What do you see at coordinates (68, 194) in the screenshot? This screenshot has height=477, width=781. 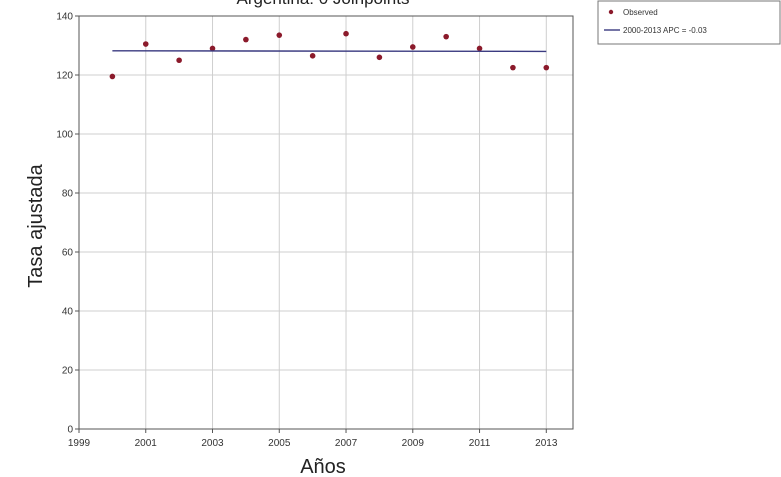 I see `y-tick-label: 80` at bounding box center [68, 194].